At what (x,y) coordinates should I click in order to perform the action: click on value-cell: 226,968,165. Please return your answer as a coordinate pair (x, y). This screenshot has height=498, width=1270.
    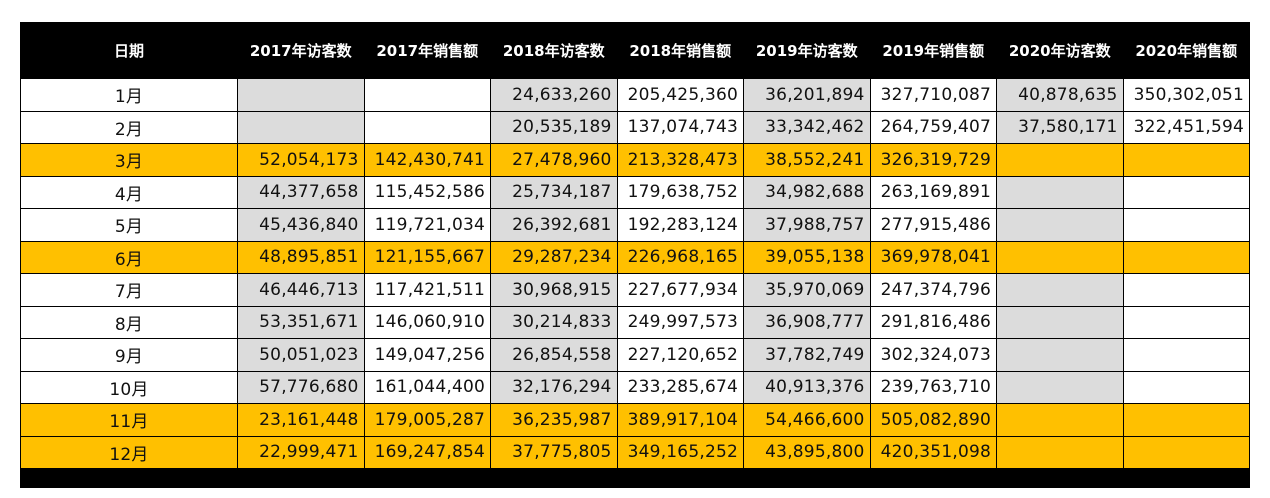
    Looking at the image, I should click on (680, 257).